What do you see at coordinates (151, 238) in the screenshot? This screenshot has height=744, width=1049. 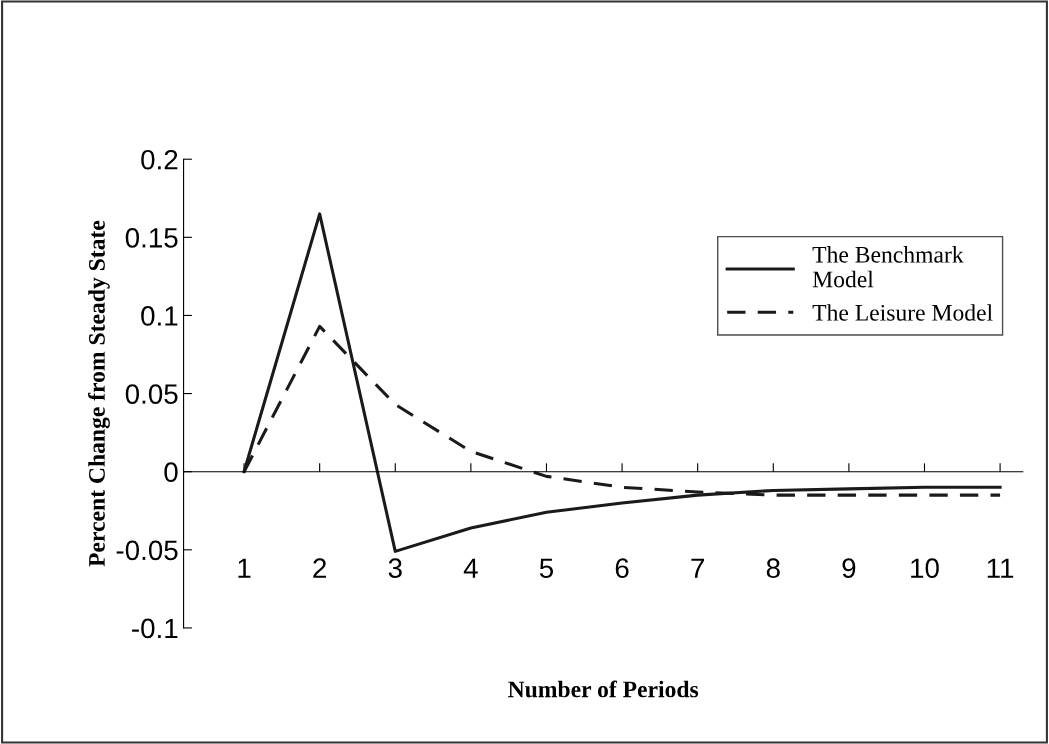 I see `y-tick-label: 0.15` at bounding box center [151, 238].